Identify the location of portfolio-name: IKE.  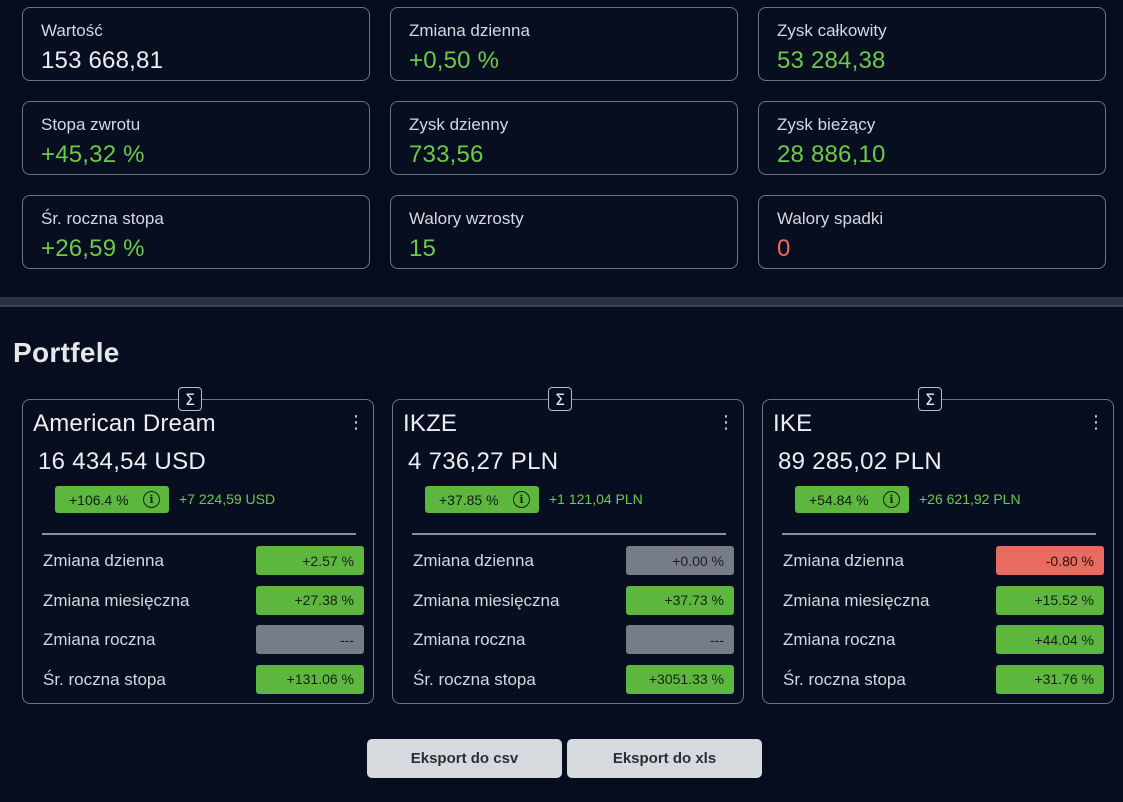
(793, 423).